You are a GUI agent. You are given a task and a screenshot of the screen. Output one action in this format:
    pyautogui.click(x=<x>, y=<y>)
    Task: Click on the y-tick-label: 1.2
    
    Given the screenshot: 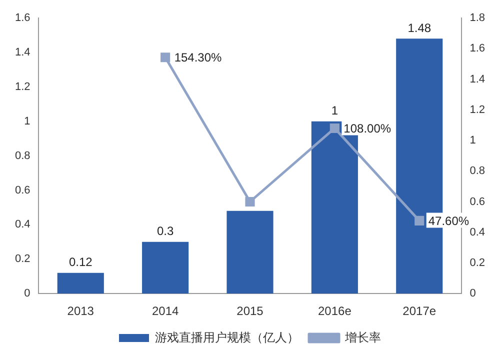 What is the action you would take?
    pyautogui.click(x=22, y=86)
    